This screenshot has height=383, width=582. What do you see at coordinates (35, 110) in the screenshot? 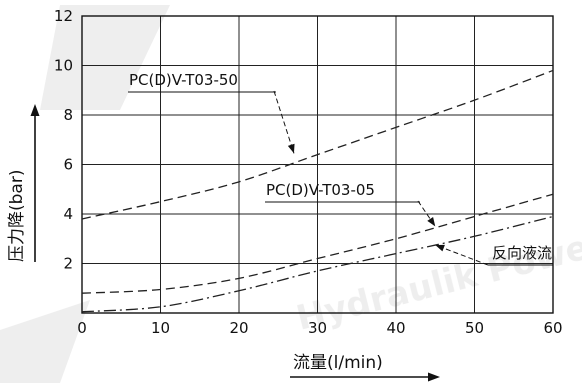
I see `y-axis-arrow-head` at bounding box center [35, 110].